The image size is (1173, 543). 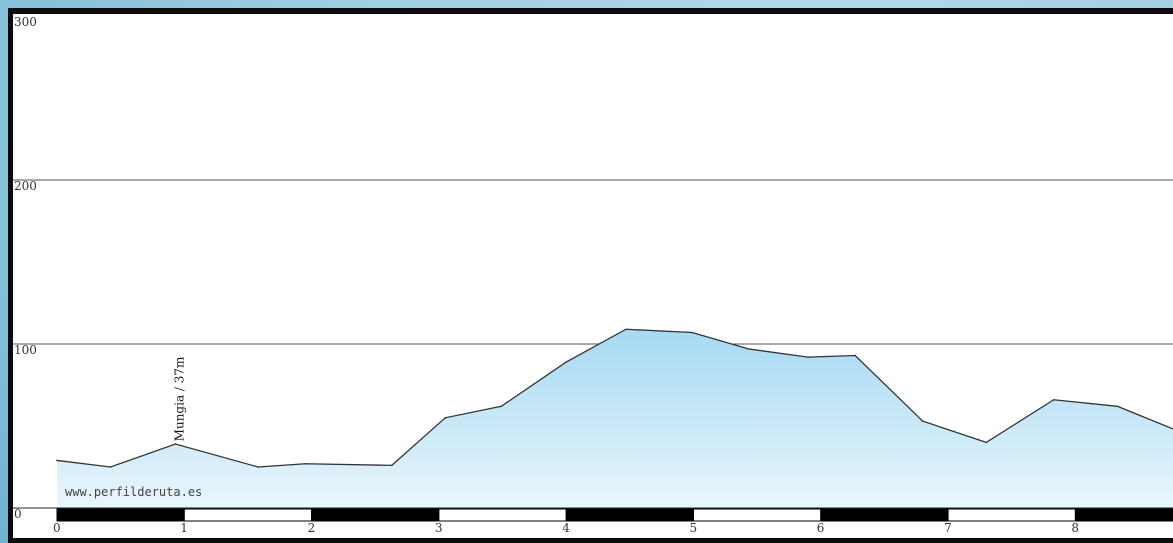 I want to click on x-tick-label-1: 1, so click(x=184, y=528).